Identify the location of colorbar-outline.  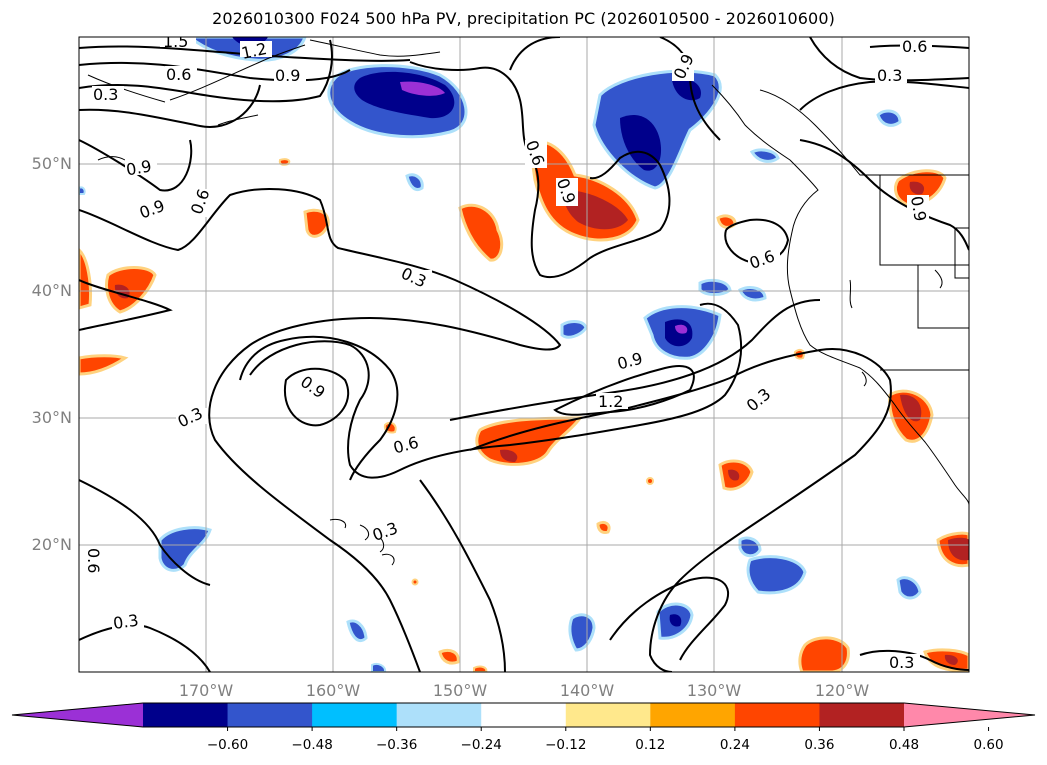
(523, 715).